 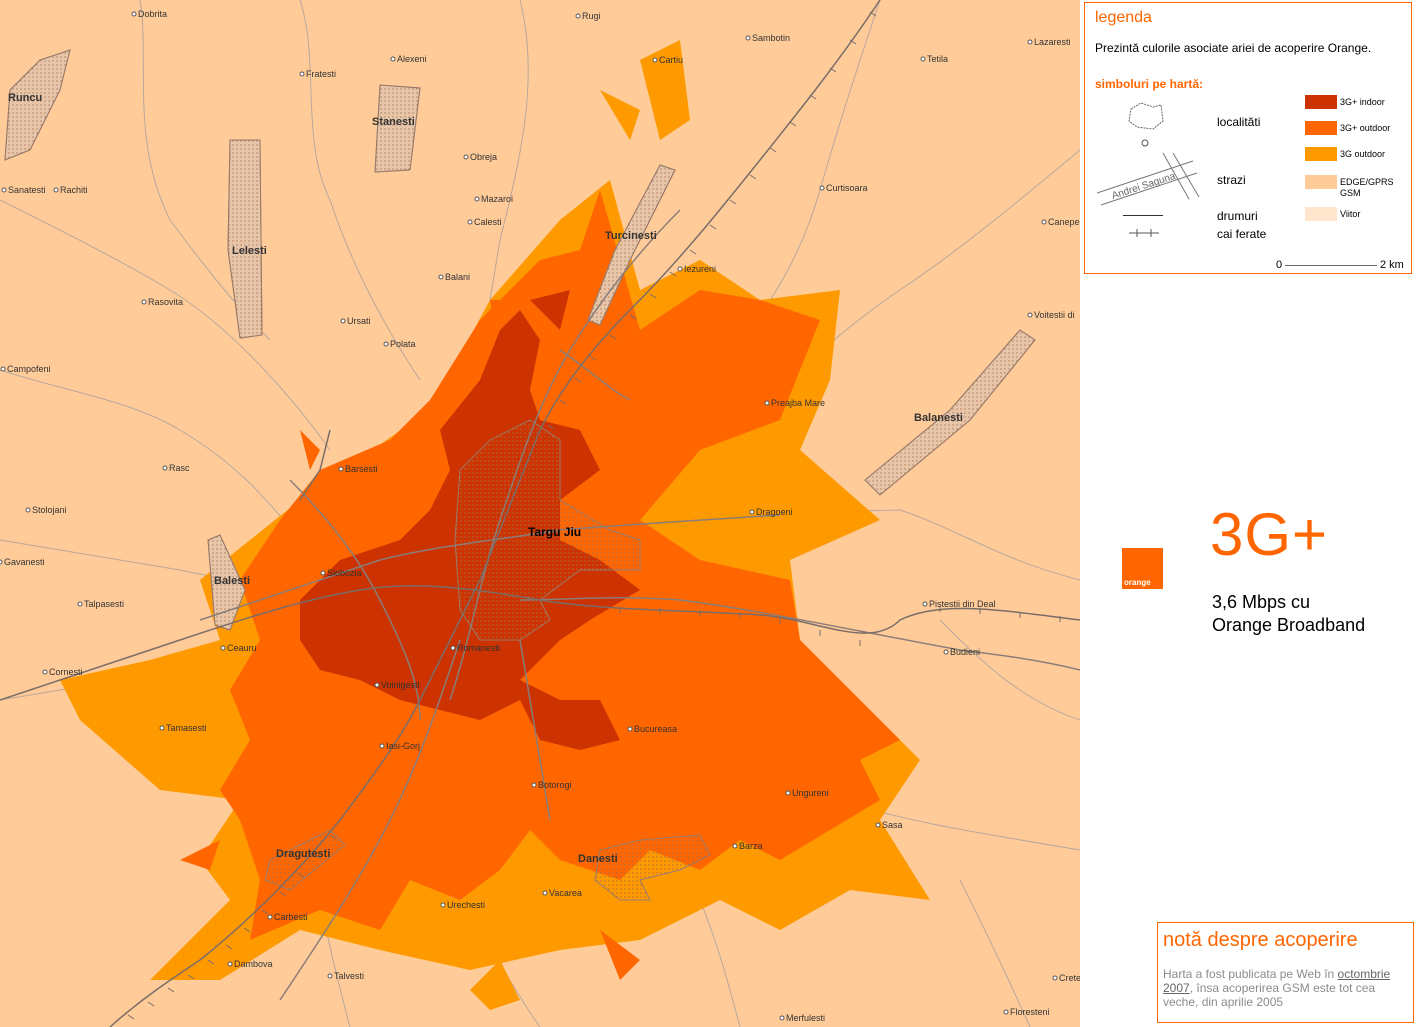 I want to click on note-text-before: Harta a fost publicata pe Web în, so click(x=1250, y=974).